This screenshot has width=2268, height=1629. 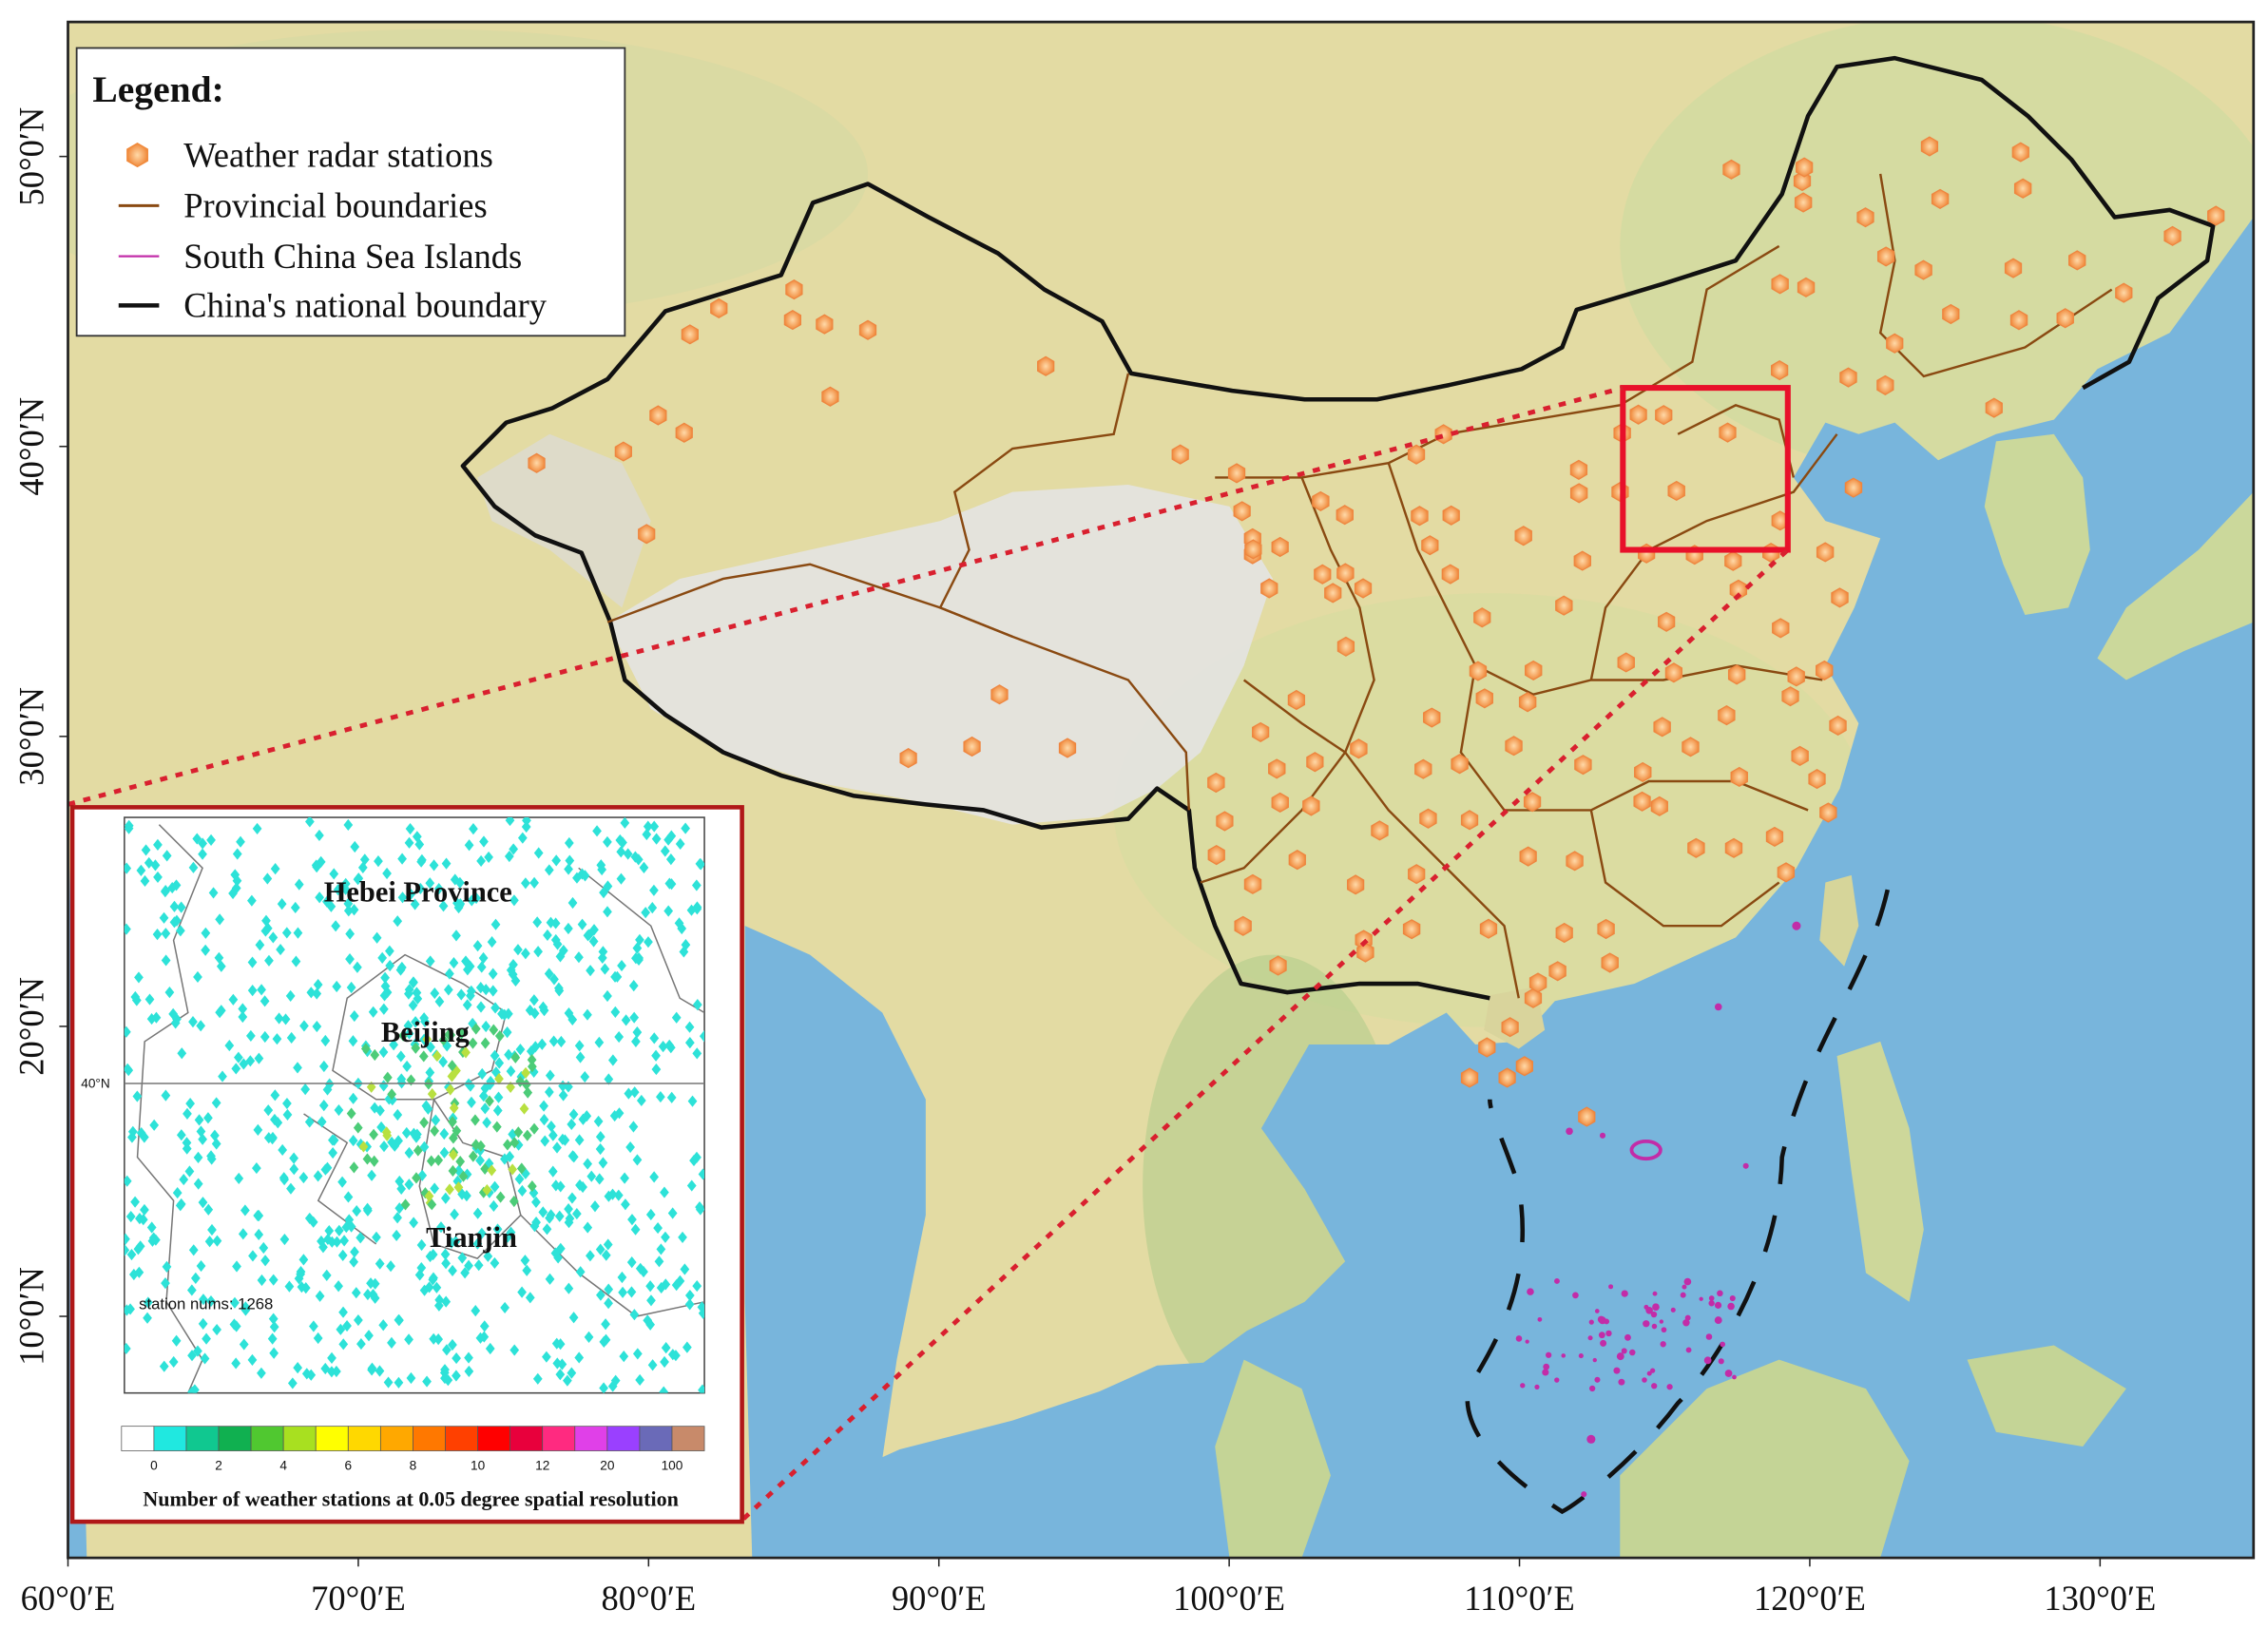 What do you see at coordinates (835, 1242) in the screenshot?
I see `bay-of-bengal` at bounding box center [835, 1242].